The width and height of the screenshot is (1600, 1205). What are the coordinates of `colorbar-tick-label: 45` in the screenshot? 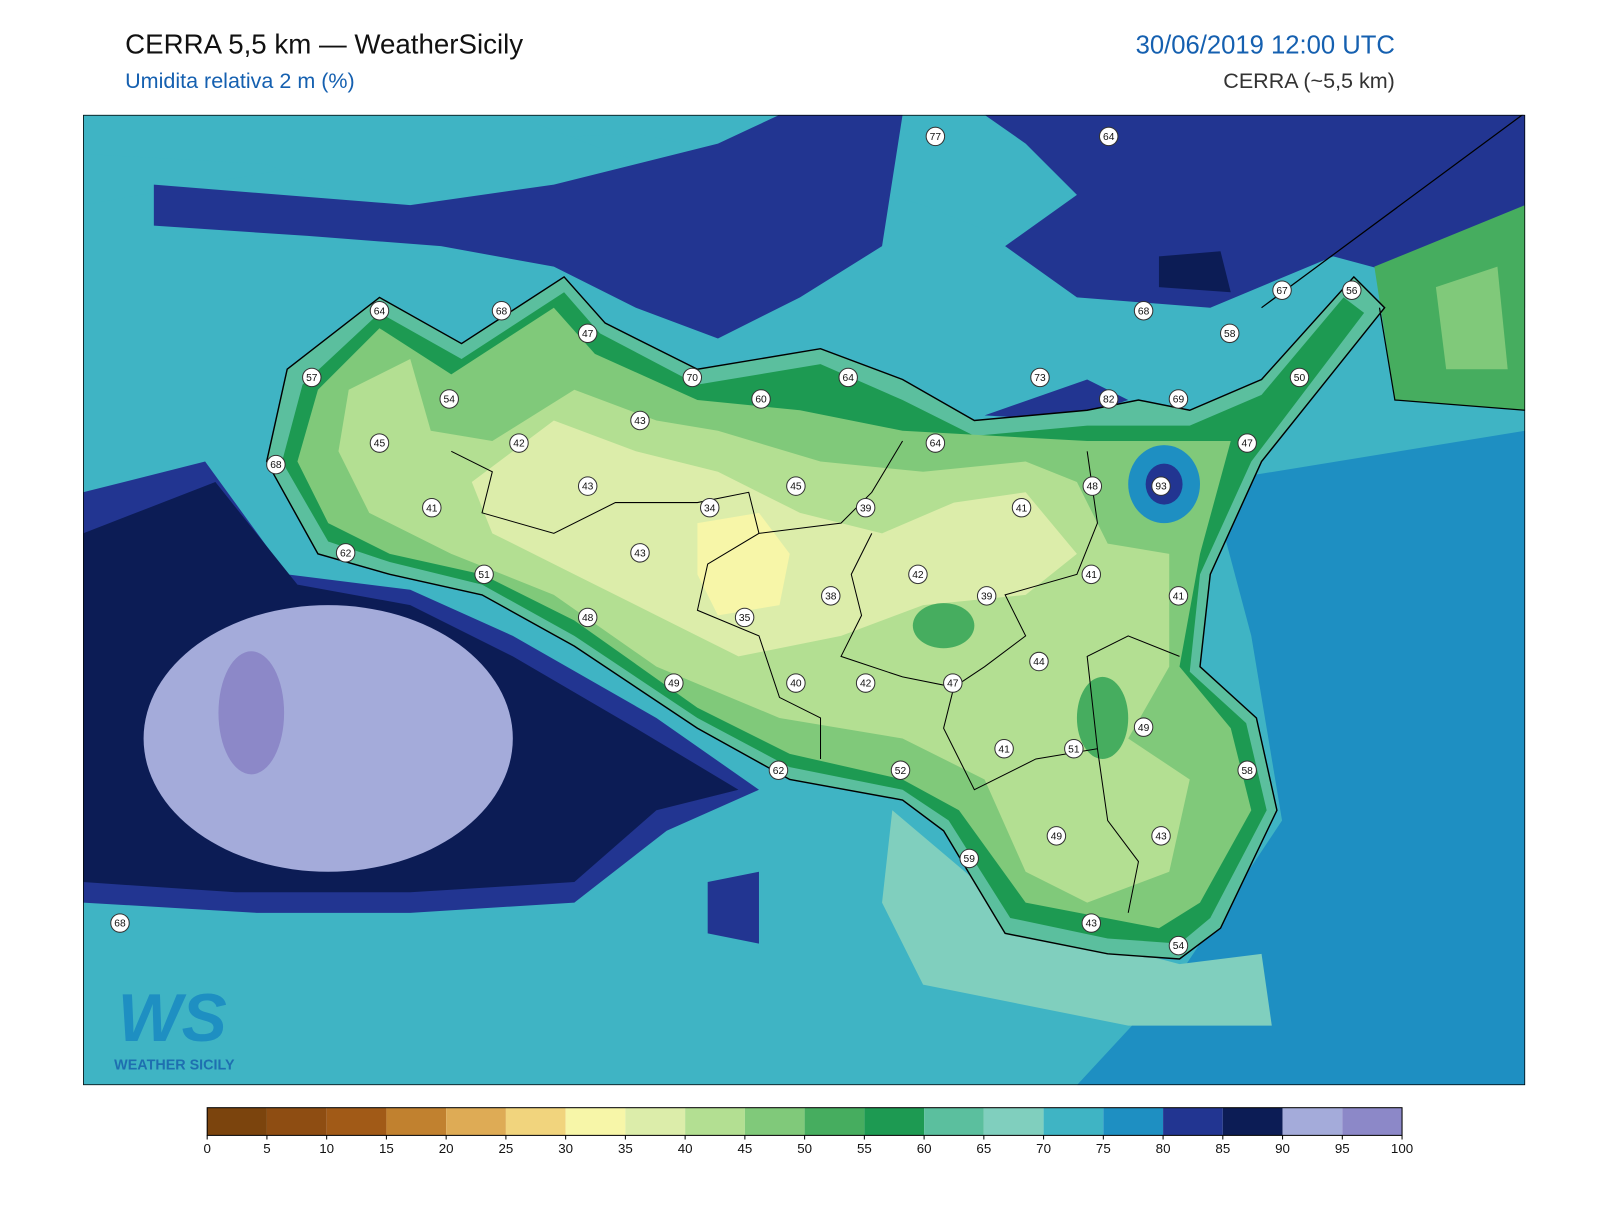 It's located at (744, 1148).